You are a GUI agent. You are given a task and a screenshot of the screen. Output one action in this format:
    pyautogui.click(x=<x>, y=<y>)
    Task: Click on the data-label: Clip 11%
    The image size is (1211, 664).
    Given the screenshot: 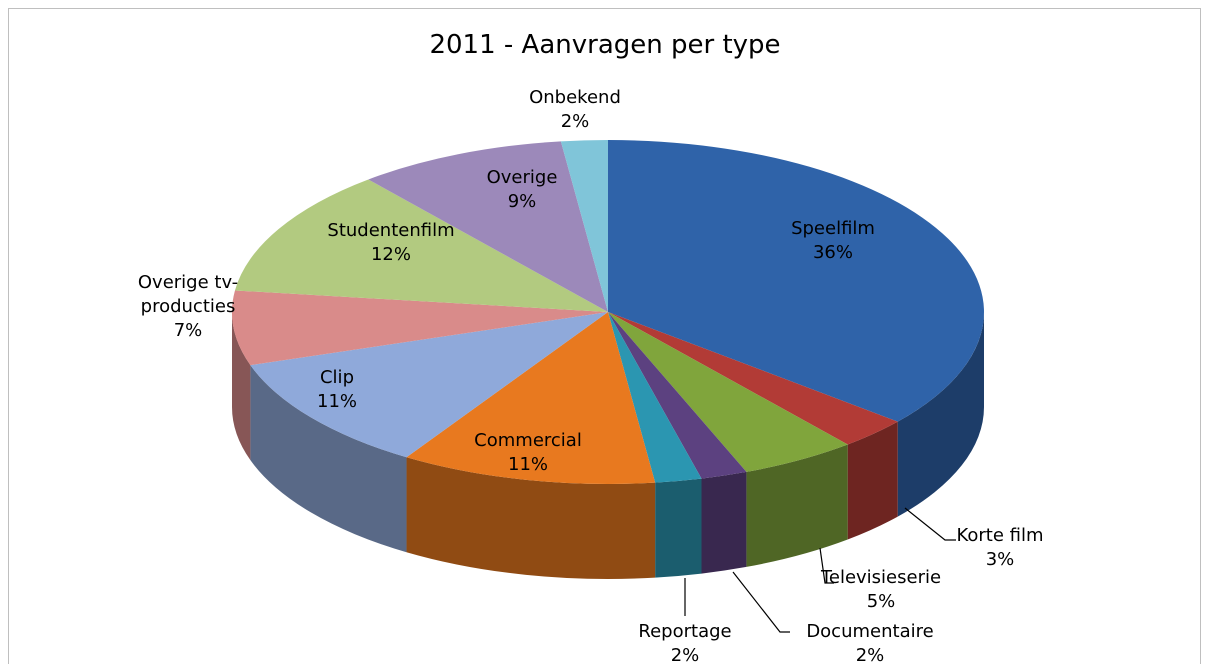 What is the action you would take?
    pyautogui.click(x=337, y=390)
    